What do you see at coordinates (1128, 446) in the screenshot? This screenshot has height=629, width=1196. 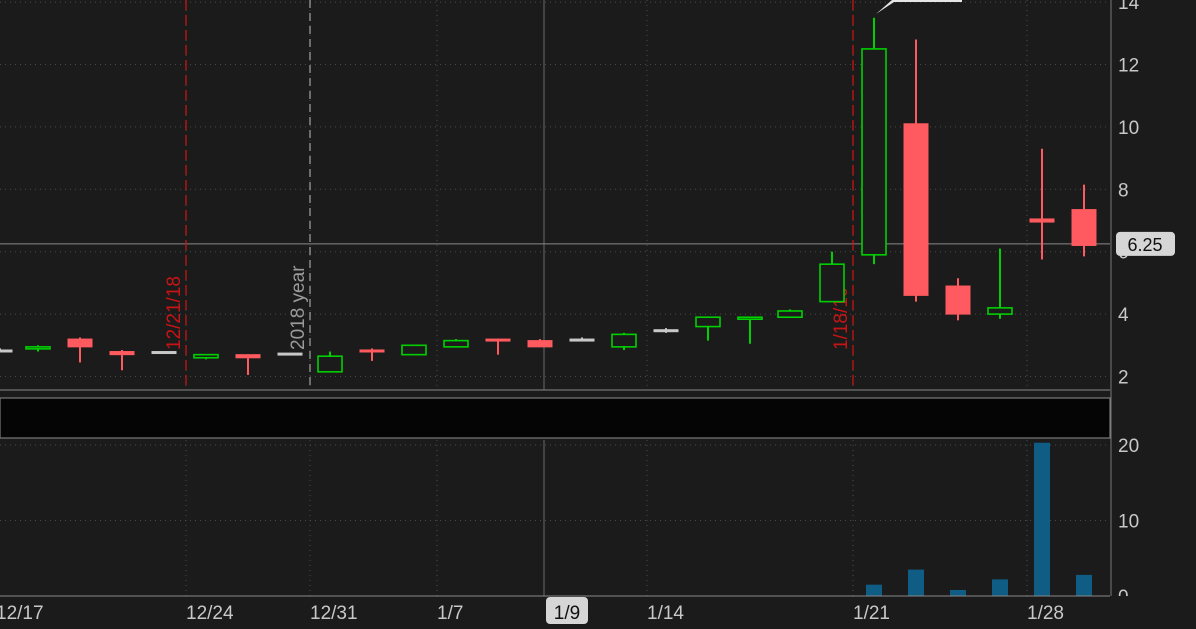 I see `volume-axis-tick-label: 20` at bounding box center [1128, 446].